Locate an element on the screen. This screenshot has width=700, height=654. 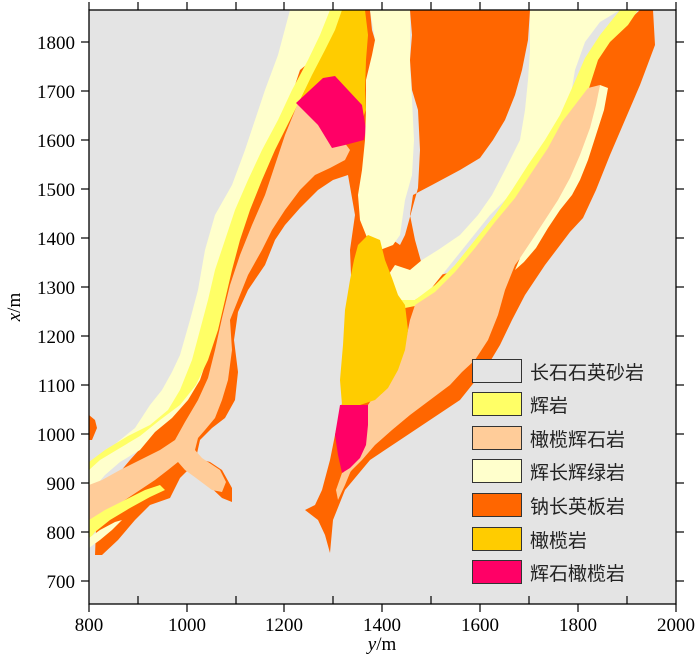
legend-item-albite-slate: 钠长英板岩 is located at coordinates (574, 505).